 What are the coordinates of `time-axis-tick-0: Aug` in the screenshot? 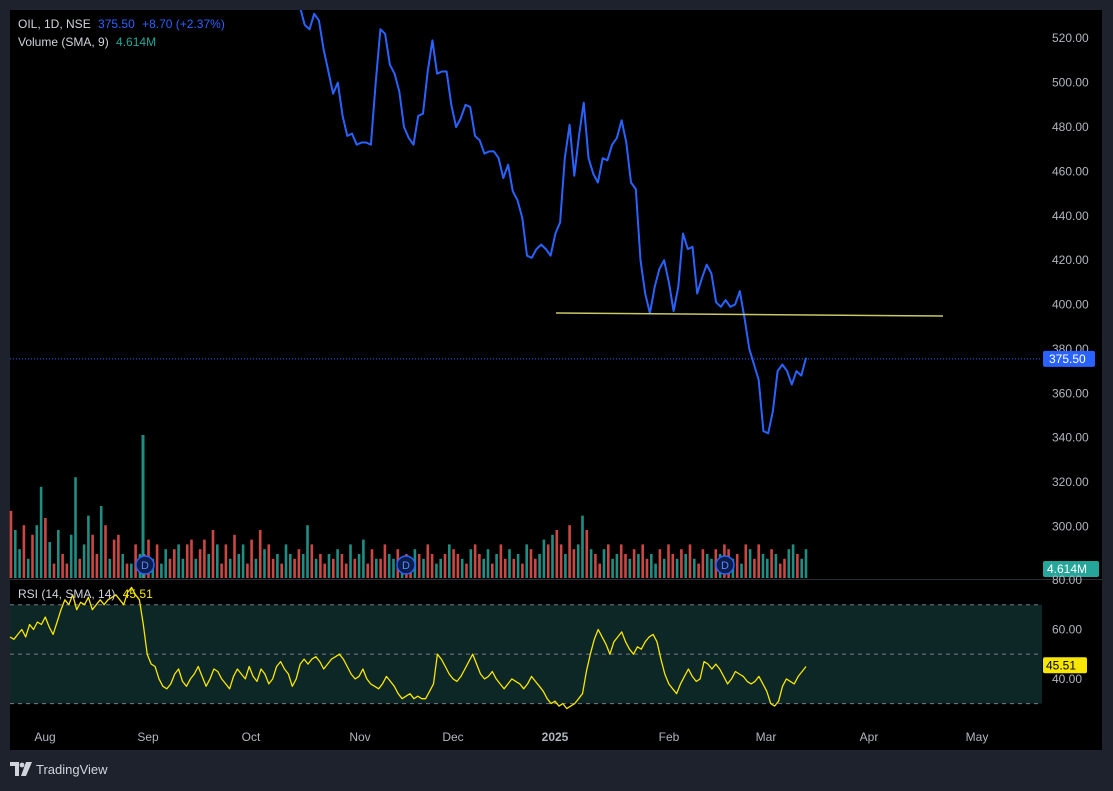 It's located at (44, 737).